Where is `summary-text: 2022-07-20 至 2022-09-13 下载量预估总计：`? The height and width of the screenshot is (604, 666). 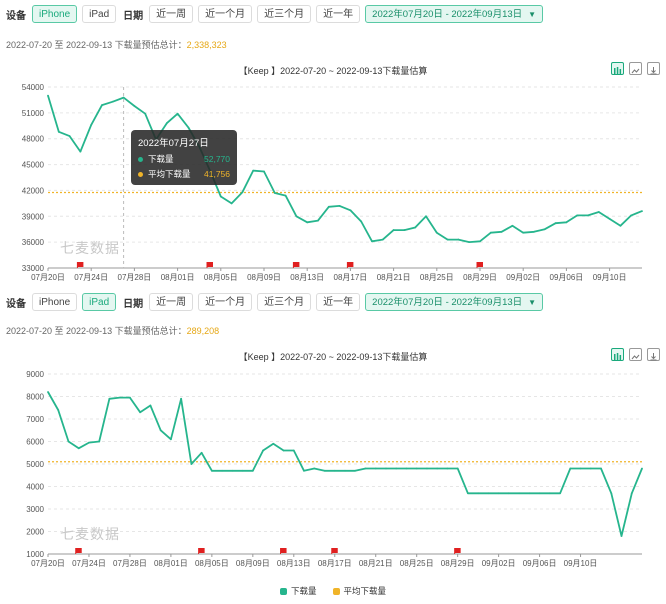 summary-text: 2022-07-20 至 2022-09-13 下载量预估总计： is located at coordinates (96, 331).